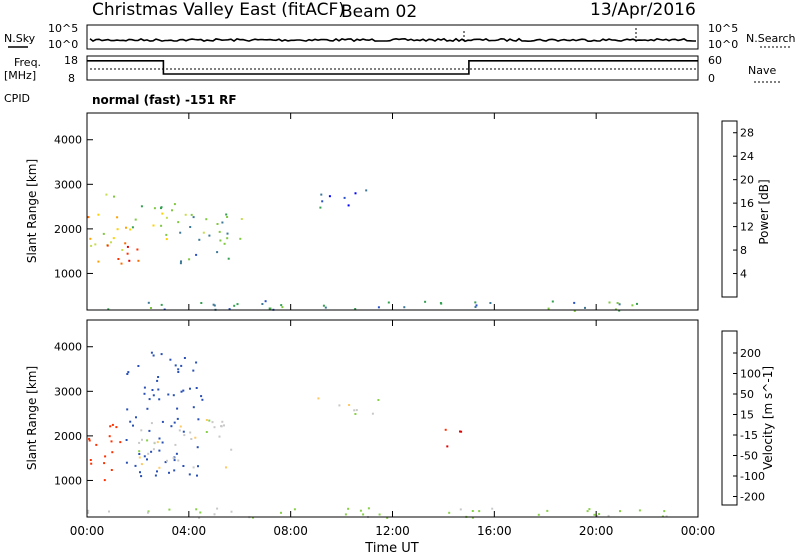  I want to click on x-tick-label: 08:00, so click(290, 531).